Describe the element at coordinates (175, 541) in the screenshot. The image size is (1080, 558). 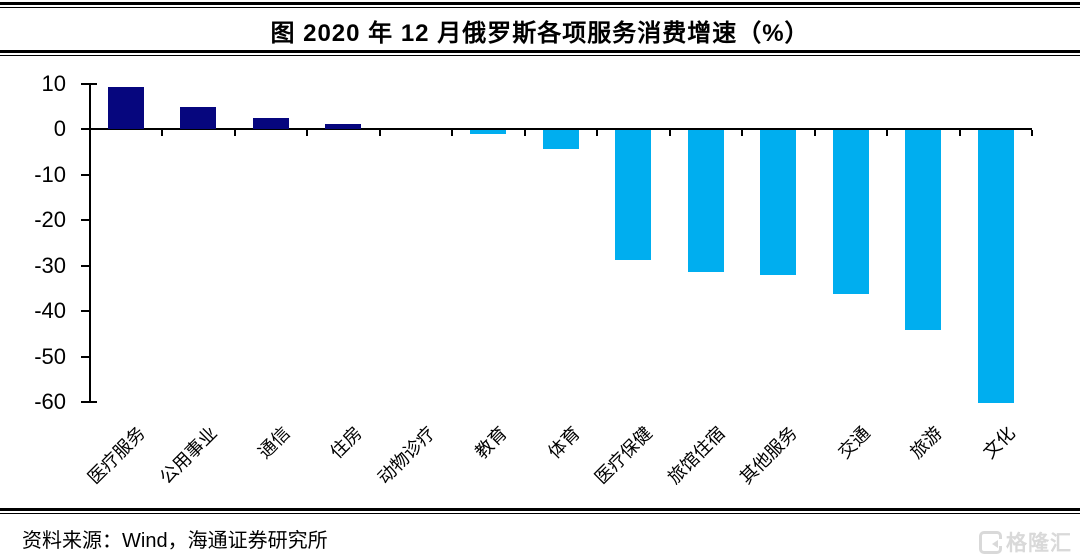
I see `source-text: 资料来源：Wind，海通证券研究所` at that location.